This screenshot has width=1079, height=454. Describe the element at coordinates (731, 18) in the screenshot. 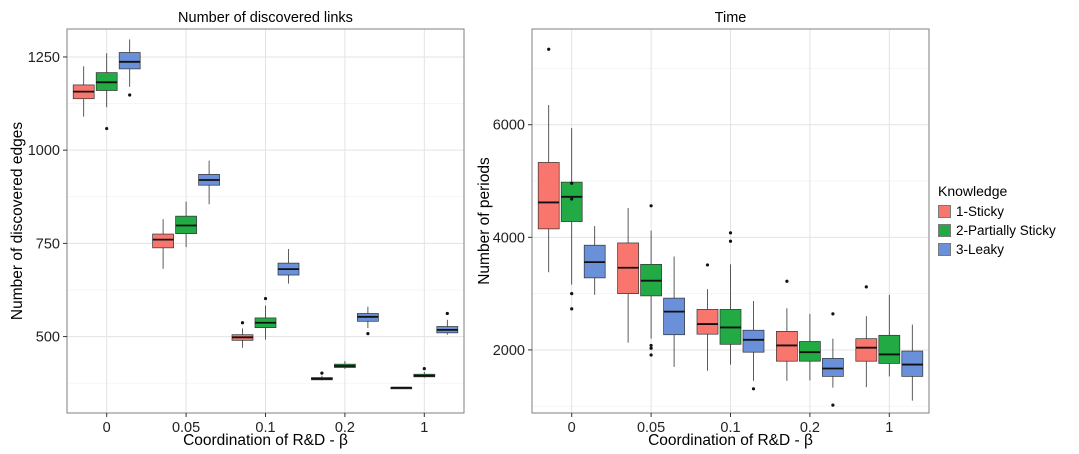

I see `chart-title: Time` at that location.